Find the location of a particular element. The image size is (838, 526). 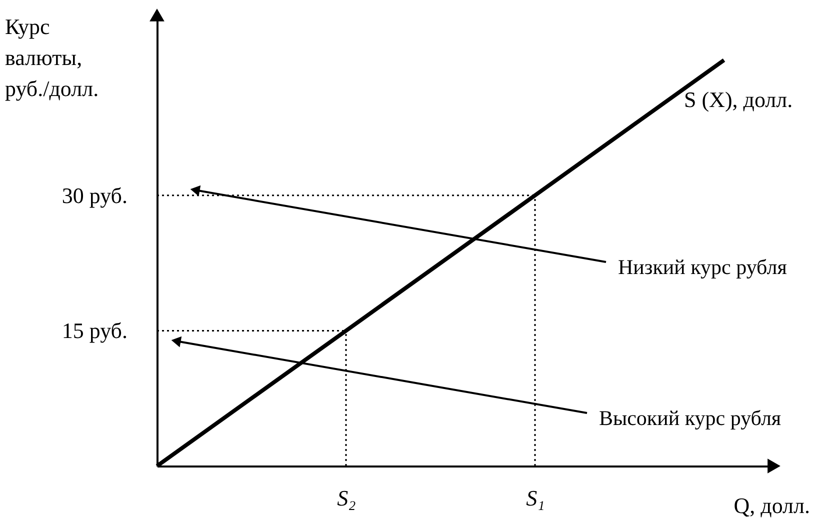

series-label: S (X), долл. is located at coordinates (738, 99).